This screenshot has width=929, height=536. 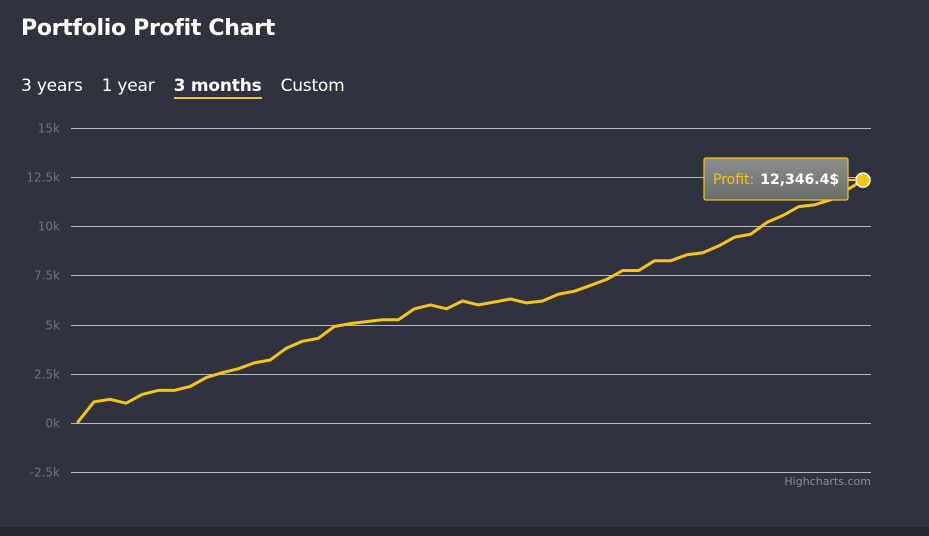 What do you see at coordinates (464, 531) in the screenshot?
I see `bottom-bar` at bounding box center [464, 531].